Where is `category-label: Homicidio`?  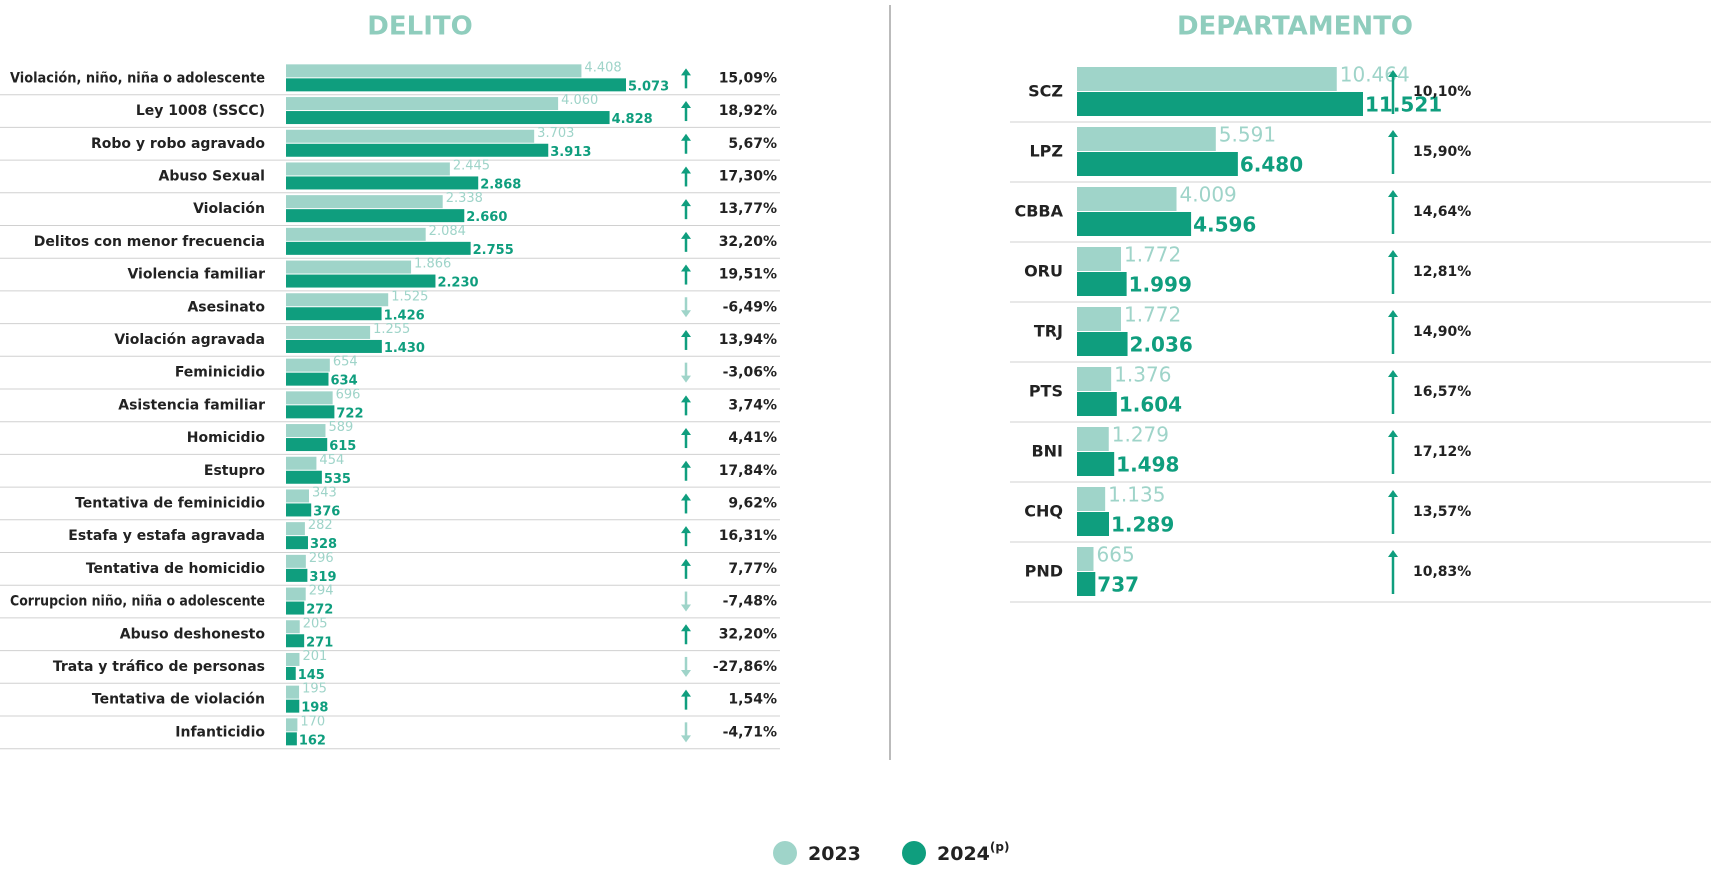 category-label: Homicidio is located at coordinates (226, 438).